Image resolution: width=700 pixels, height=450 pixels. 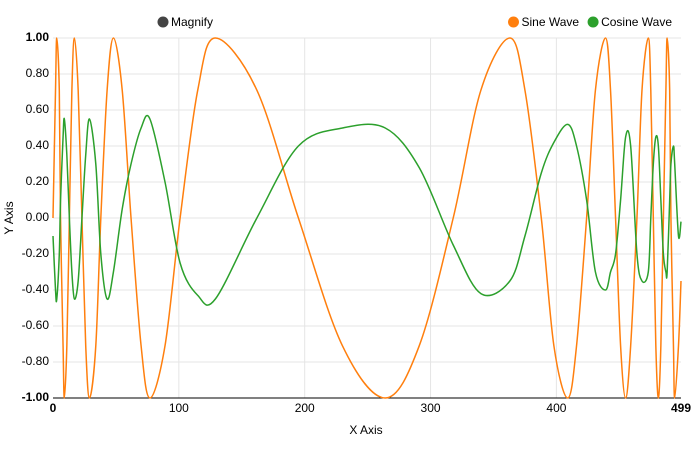 I want to click on y-tick-label: 0.40, so click(x=38, y=145).